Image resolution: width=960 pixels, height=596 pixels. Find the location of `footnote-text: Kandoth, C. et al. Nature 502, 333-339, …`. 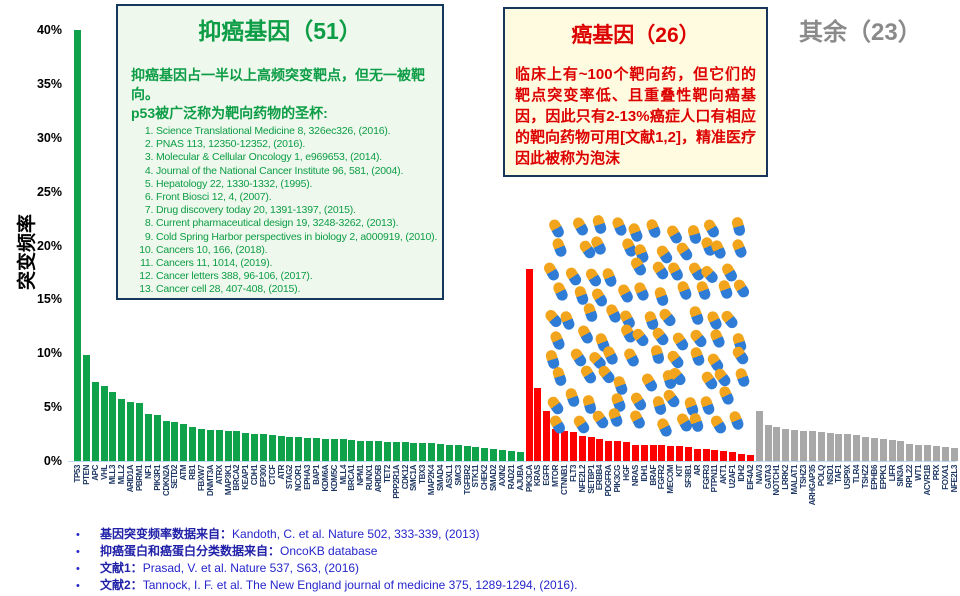

footnote-text: Kandoth, C. et al. Nature 502, 333-339, … is located at coordinates (356, 534).